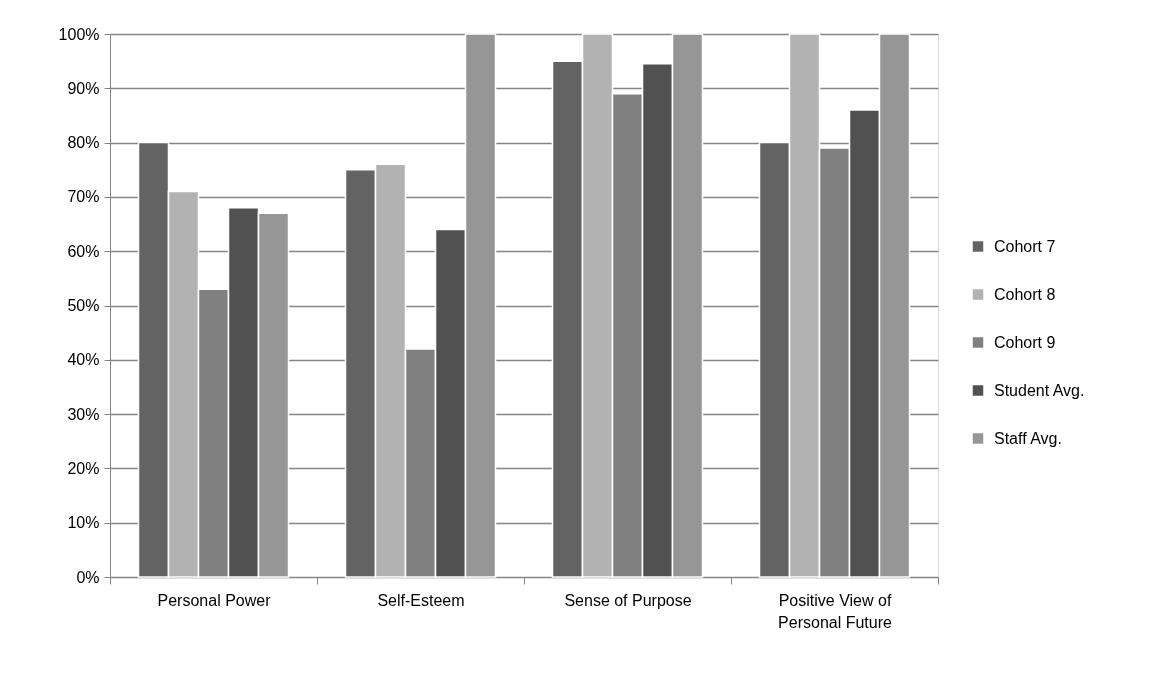 The width and height of the screenshot is (1158, 674). Describe the element at coordinates (83, 251) in the screenshot. I see `y-tick-label: 60%` at that location.